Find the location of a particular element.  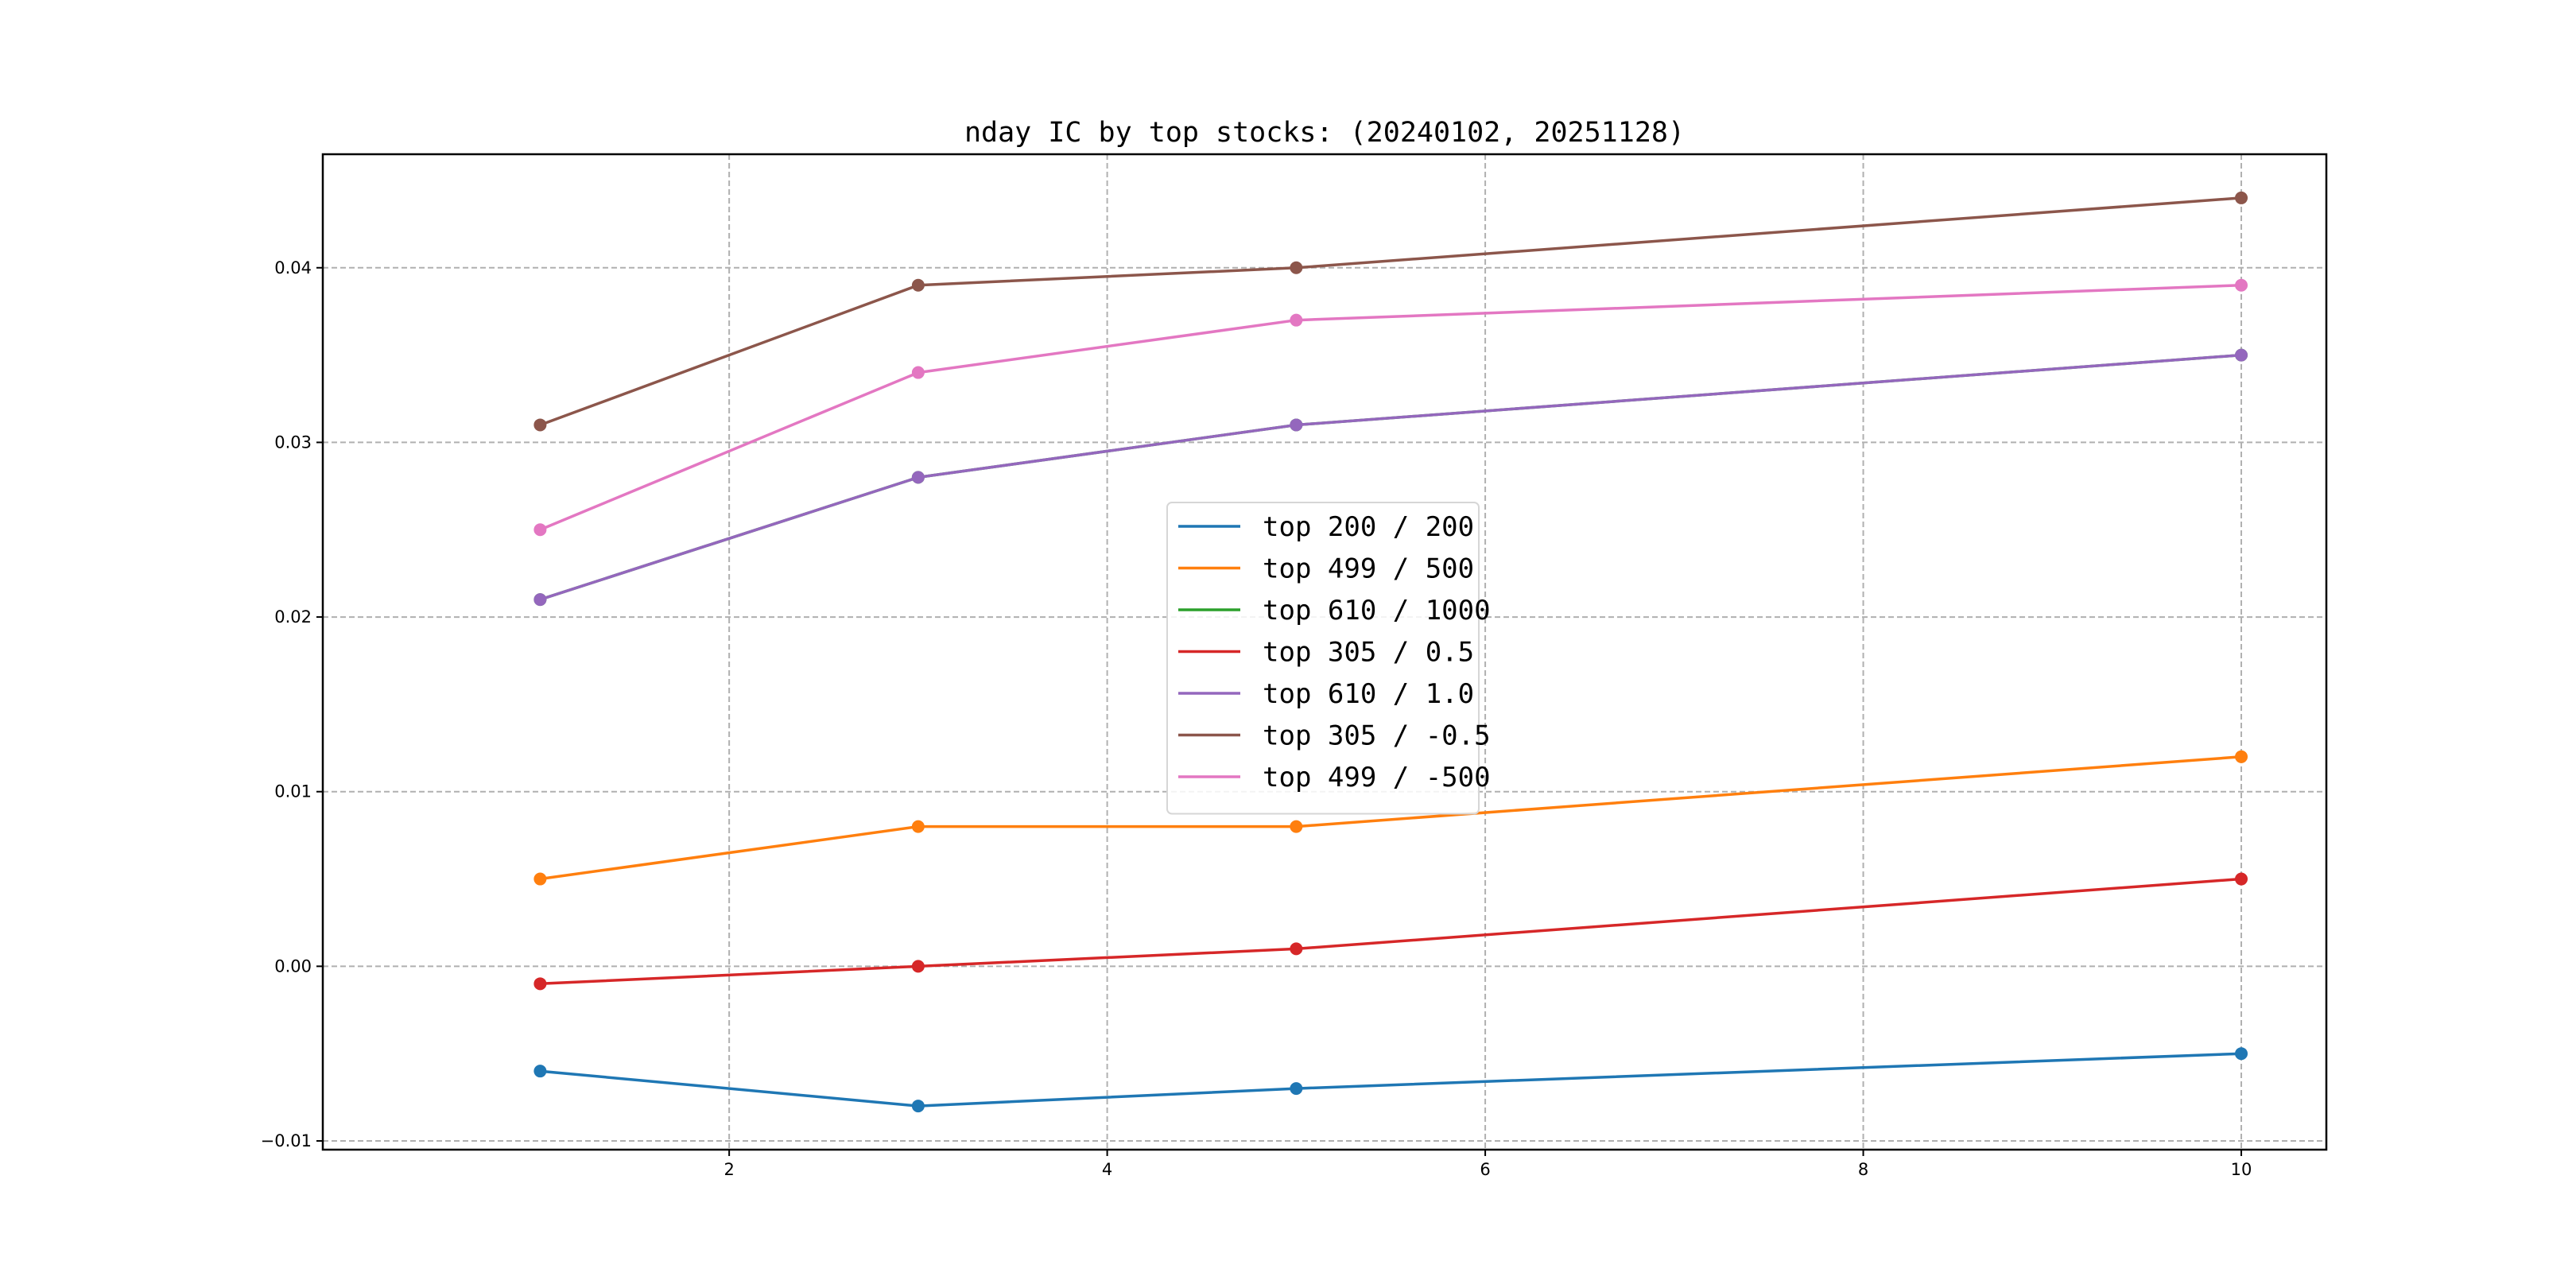

legend-label: top 200 / 200 is located at coordinates (1369, 527).